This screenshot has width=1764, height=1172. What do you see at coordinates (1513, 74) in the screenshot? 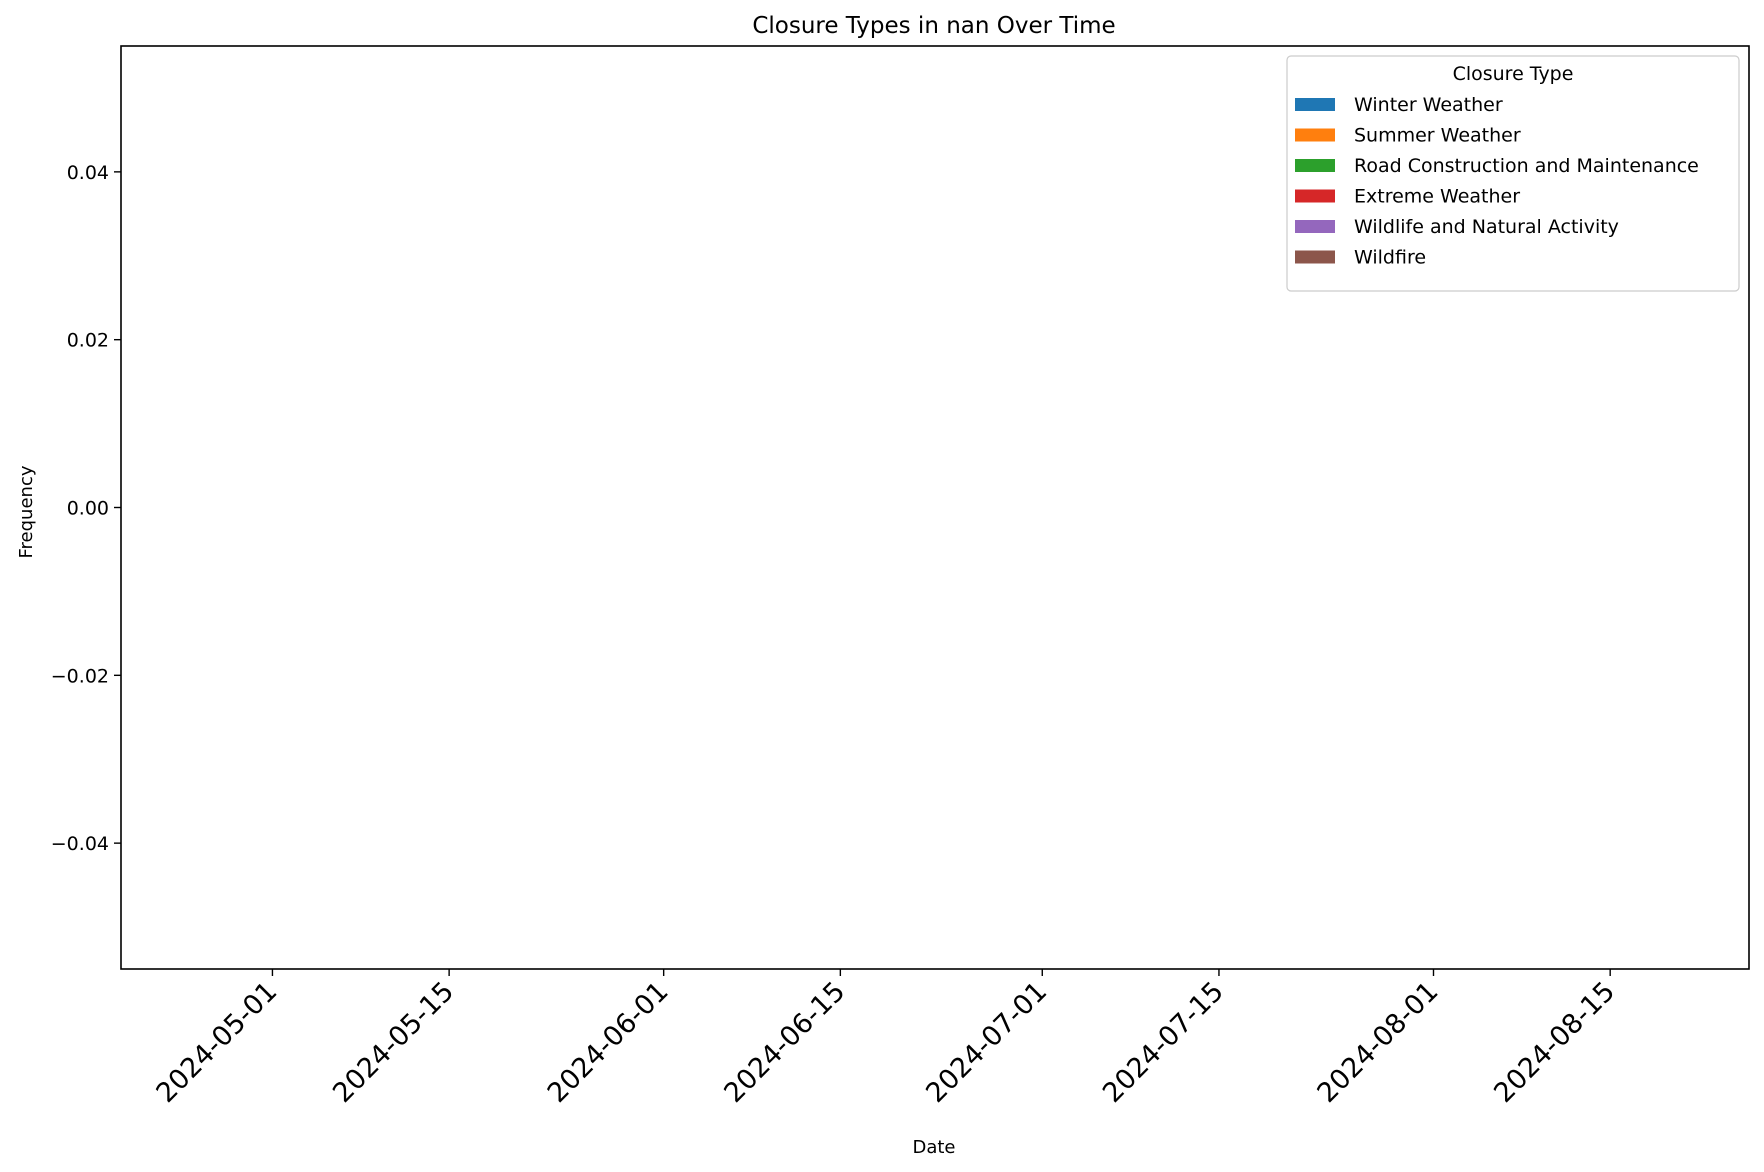
I see `legend-title: Closure Type` at bounding box center [1513, 74].